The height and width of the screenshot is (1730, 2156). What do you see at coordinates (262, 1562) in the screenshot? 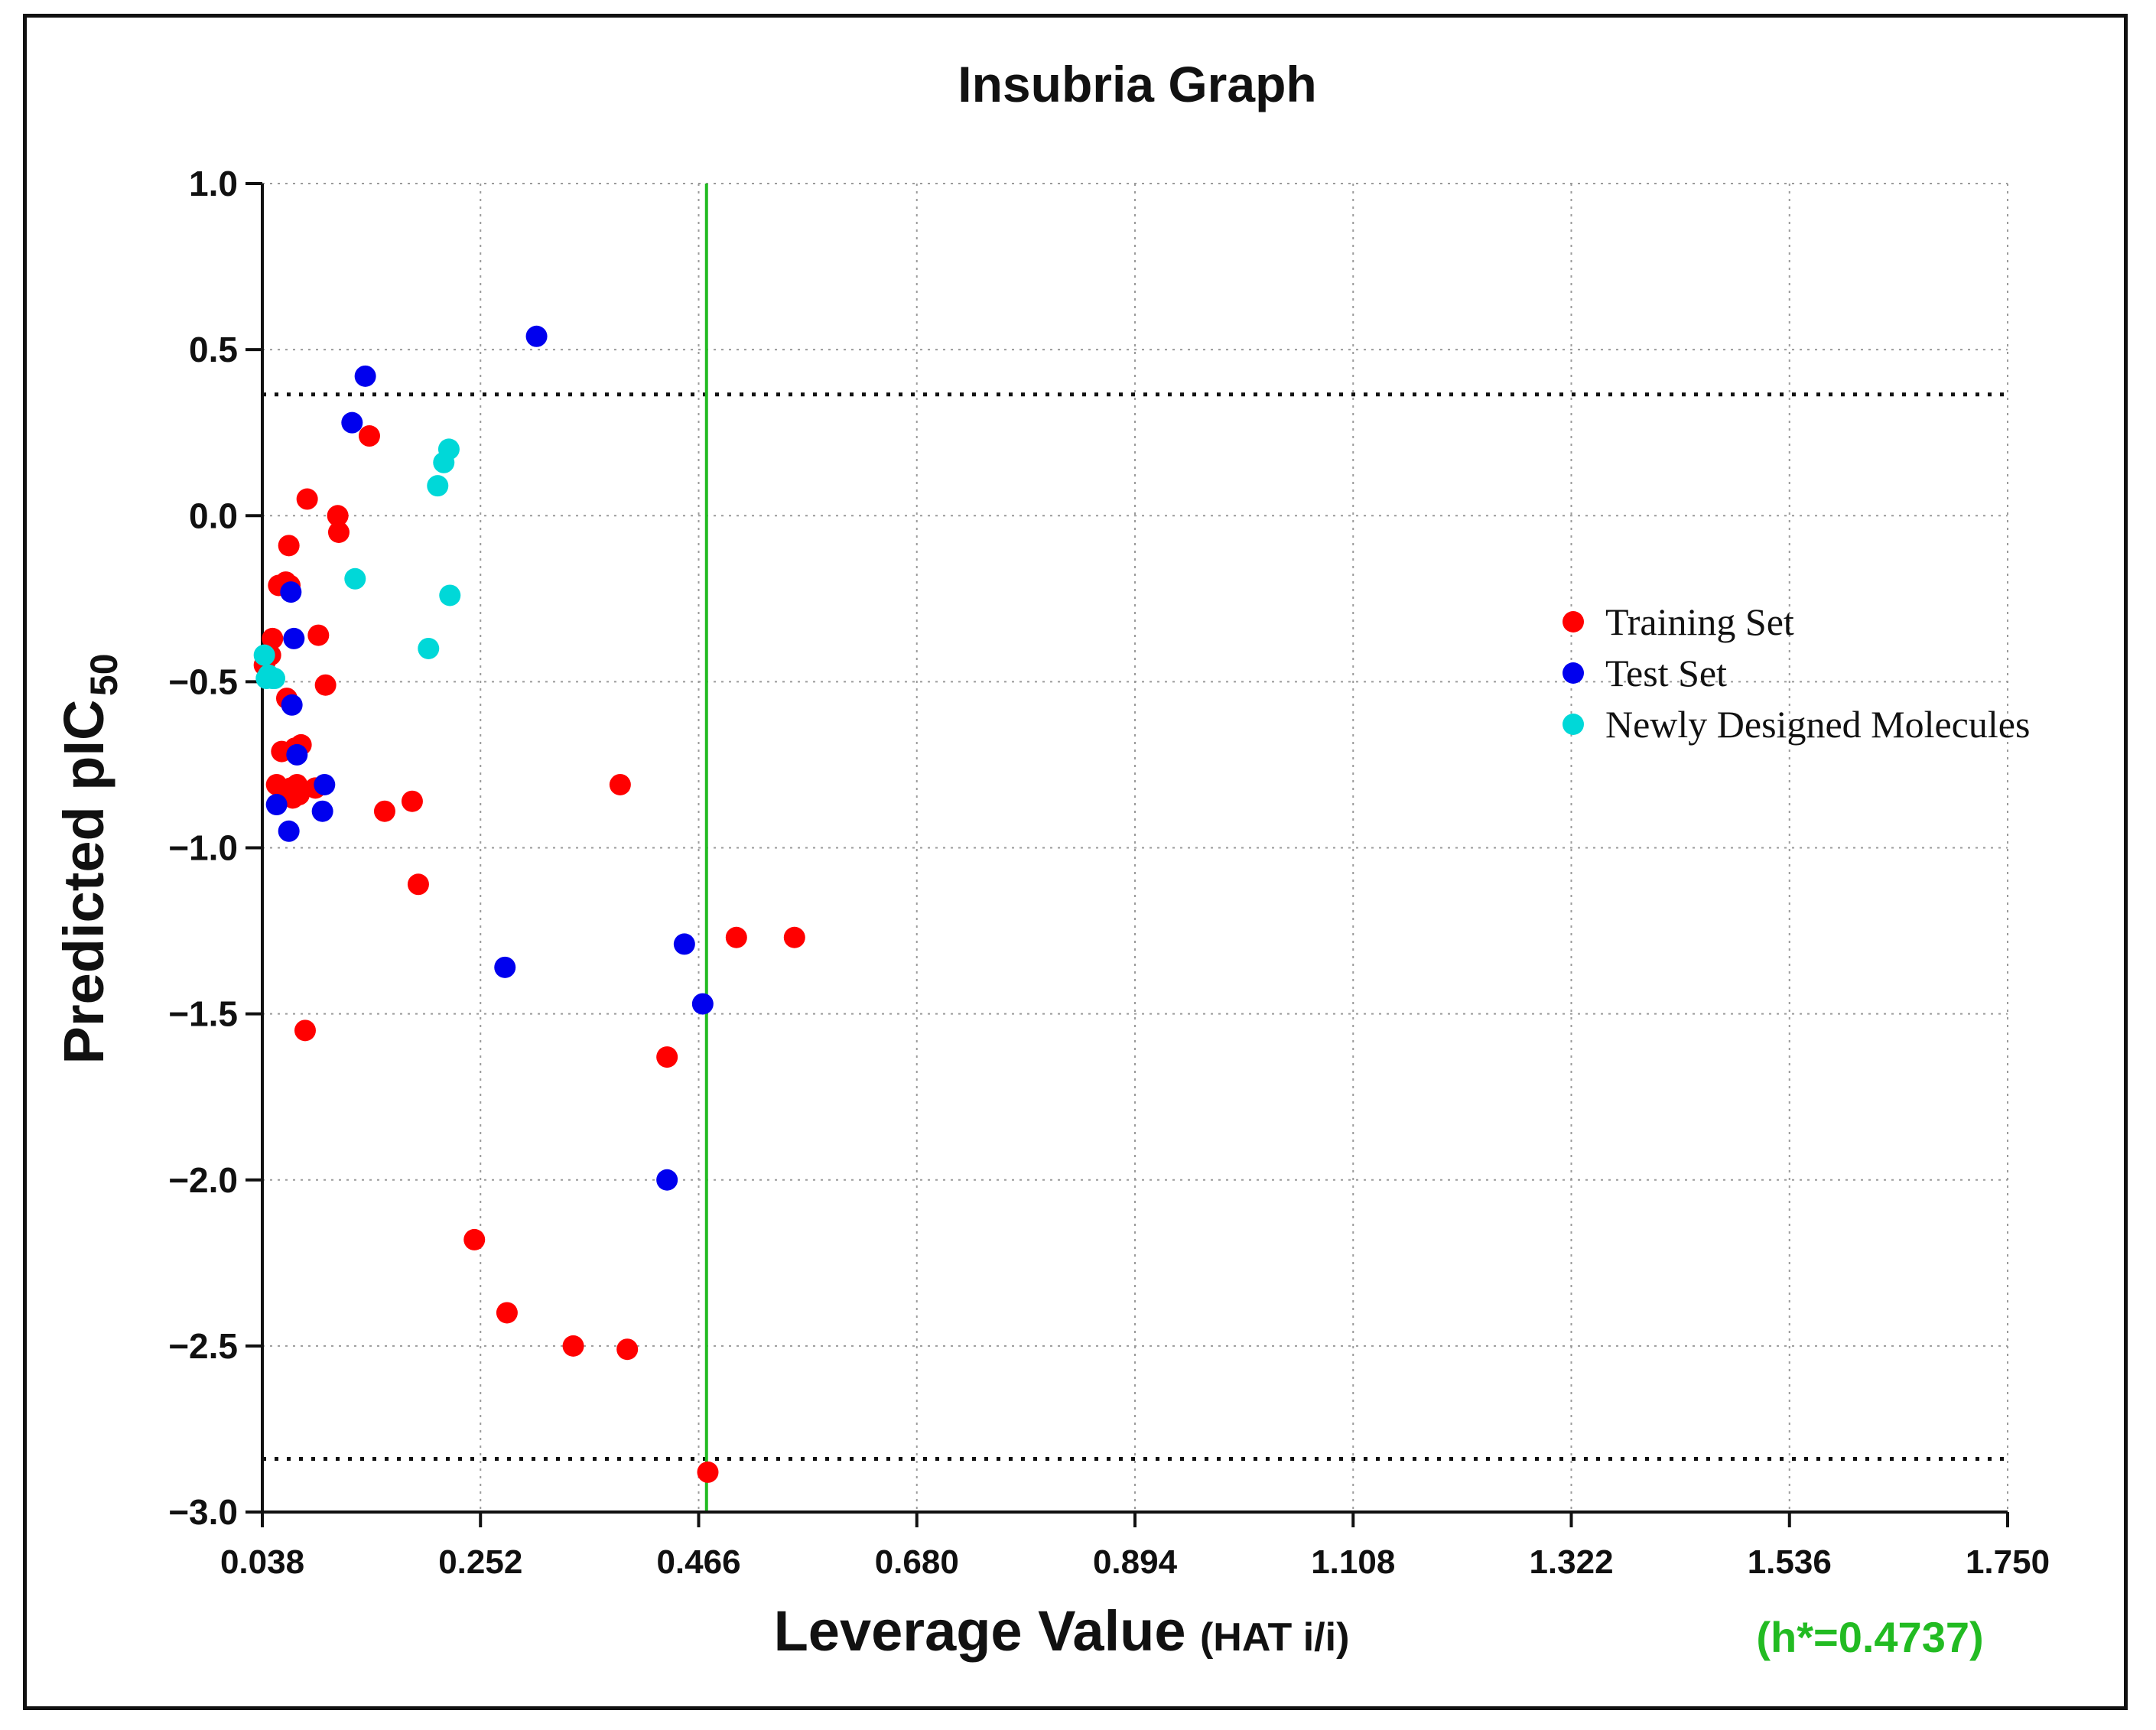
I see `x-tick-label: 0.038` at bounding box center [262, 1562].